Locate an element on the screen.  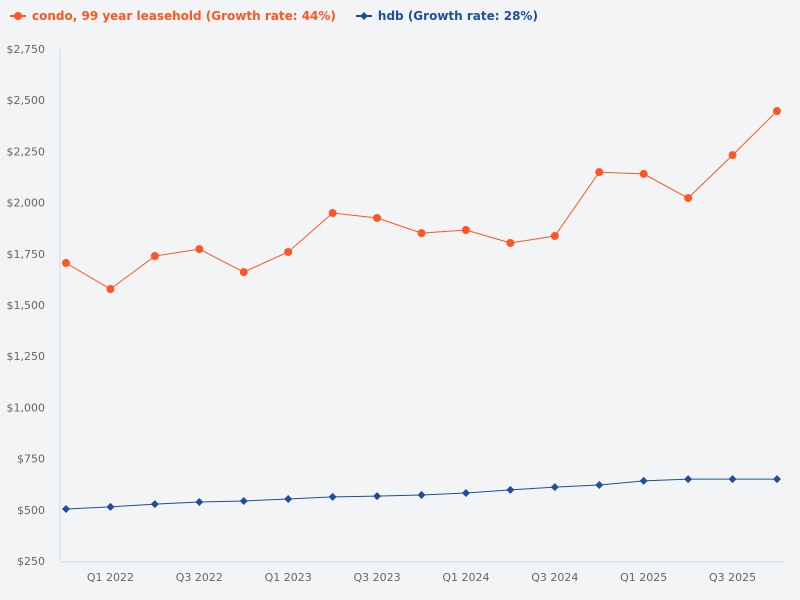
x-tick-label: Q3 2023 is located at coordinates (376, 577).